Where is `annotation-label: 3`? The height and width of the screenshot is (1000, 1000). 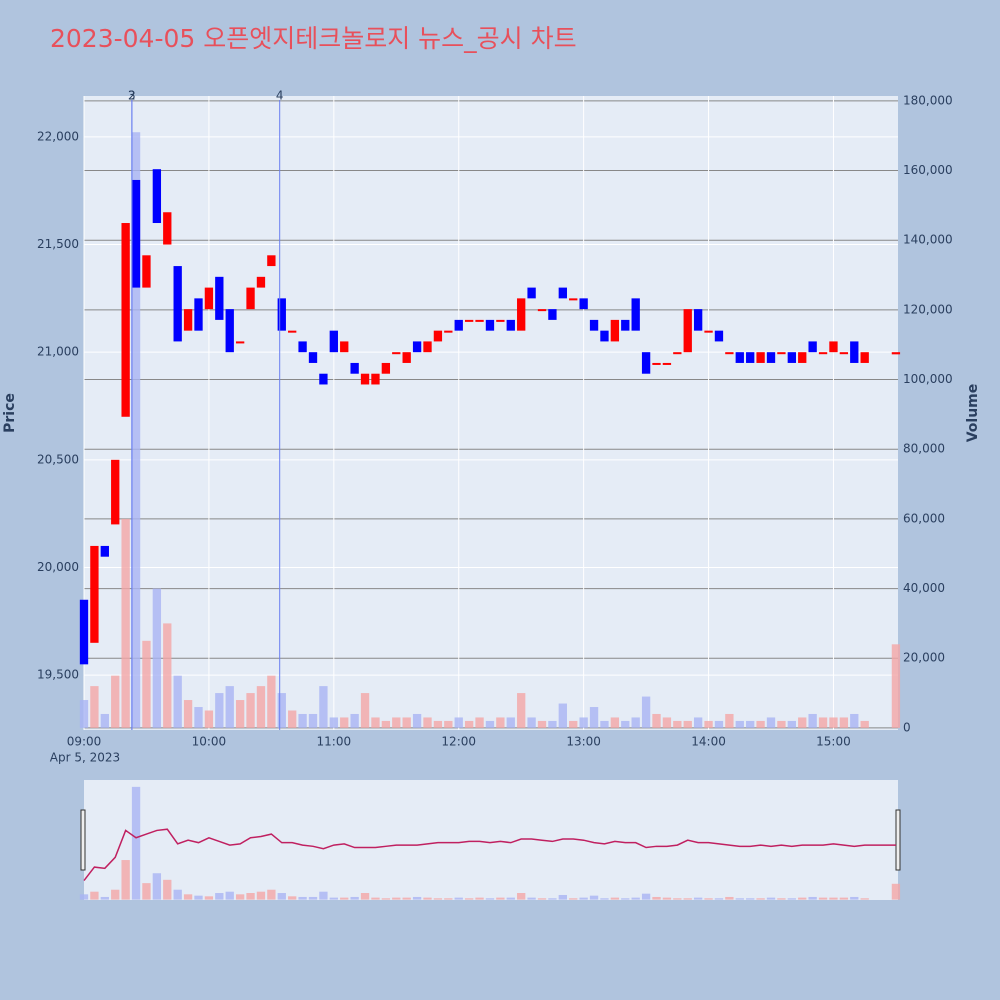 annotation-label: 3 is located at coordinates (132, 96).